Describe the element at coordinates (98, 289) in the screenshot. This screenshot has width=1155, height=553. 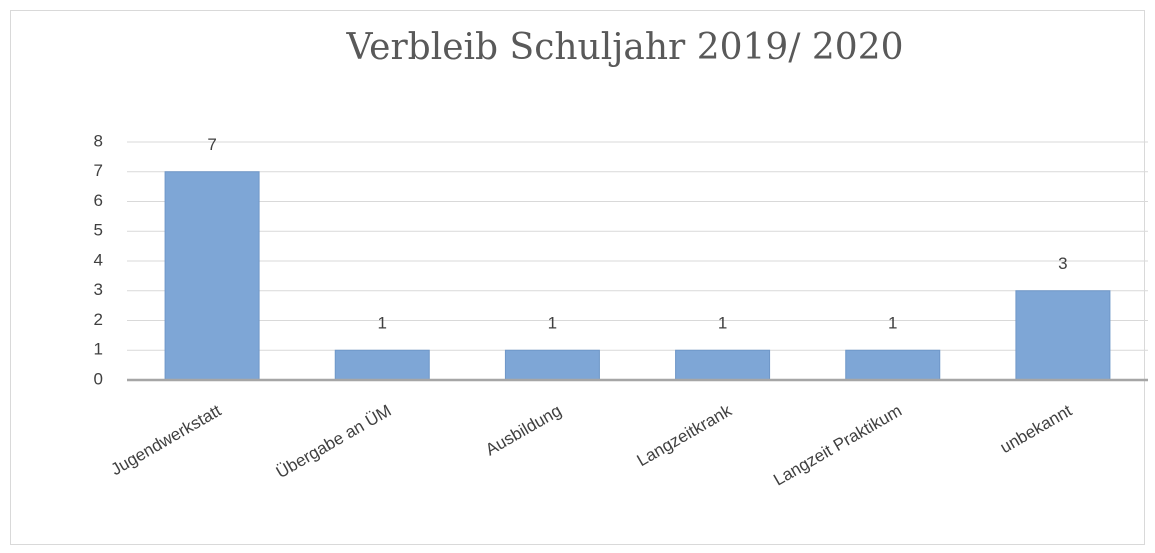
I see `y-tick-label: 3` at that location.